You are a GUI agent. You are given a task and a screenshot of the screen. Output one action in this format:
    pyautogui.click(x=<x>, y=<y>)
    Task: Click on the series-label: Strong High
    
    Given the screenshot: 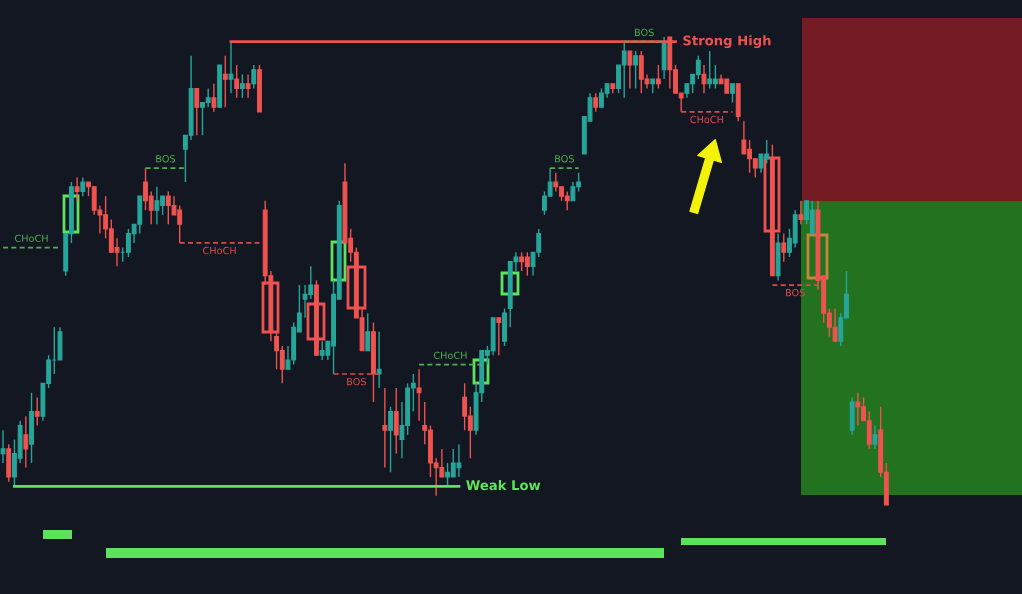 What is the action you would take?
    pyautogui.click(x=727, y=42)
    